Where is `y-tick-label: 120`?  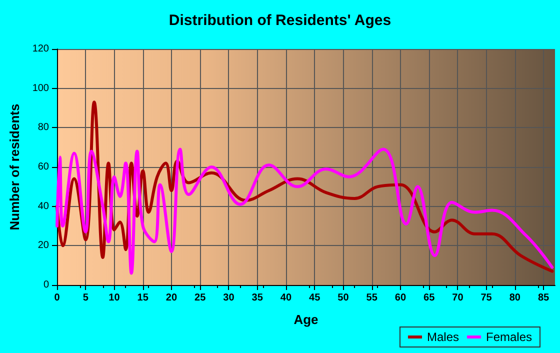
y-tick-label: 120 is located at coordinates (41, 49).